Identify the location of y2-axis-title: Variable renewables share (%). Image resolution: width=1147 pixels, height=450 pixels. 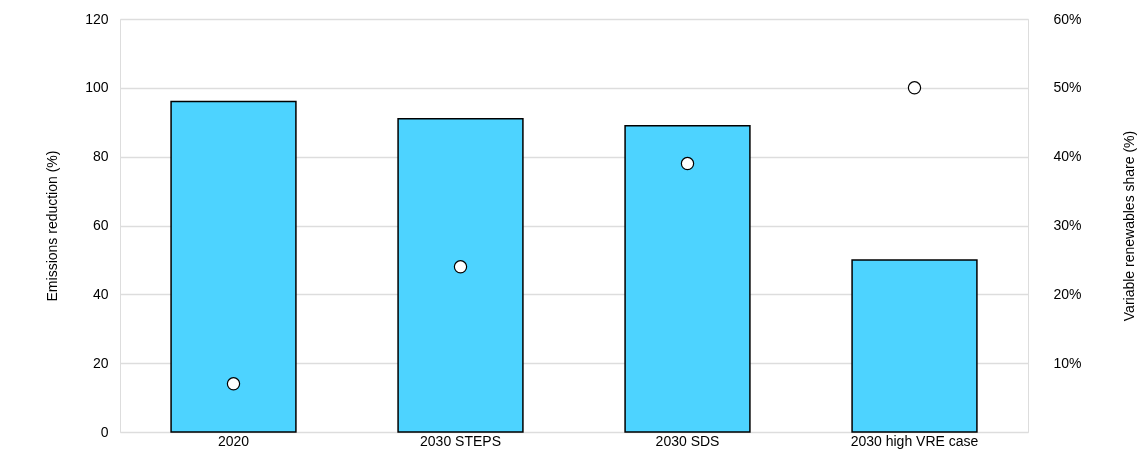
(1128, 226).